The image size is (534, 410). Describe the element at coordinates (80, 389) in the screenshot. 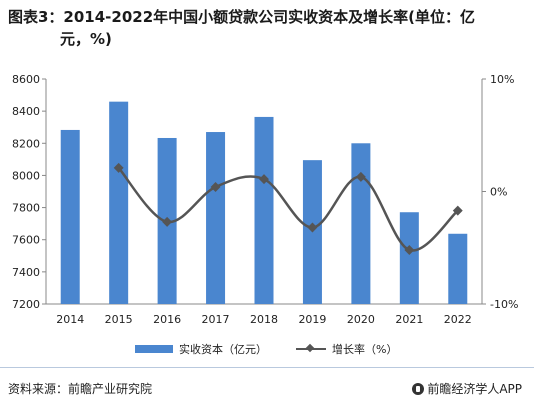

I see `source-note: 资料来源：前瞻产业研究院` at that location.